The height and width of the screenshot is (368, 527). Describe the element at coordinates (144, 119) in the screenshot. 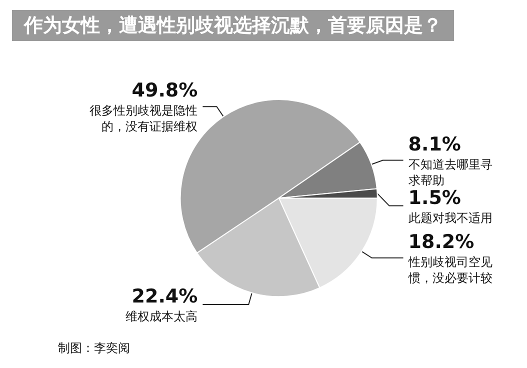

I see `slice-label: 很多性别歧视是隐性的，没有证据维权` at that location.